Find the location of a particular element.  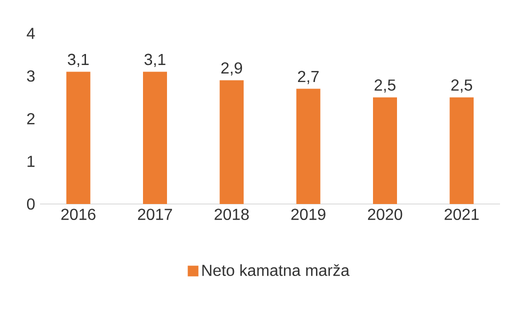

x-tick-label: 2020 is located at coordinates (385, 214).